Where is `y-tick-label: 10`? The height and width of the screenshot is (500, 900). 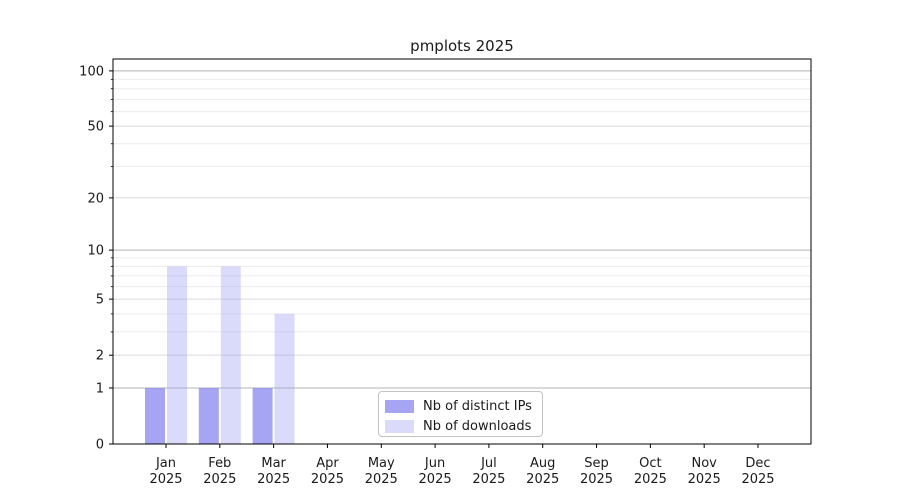
y-tick-label: 10 is located at coordinates (95, 251).